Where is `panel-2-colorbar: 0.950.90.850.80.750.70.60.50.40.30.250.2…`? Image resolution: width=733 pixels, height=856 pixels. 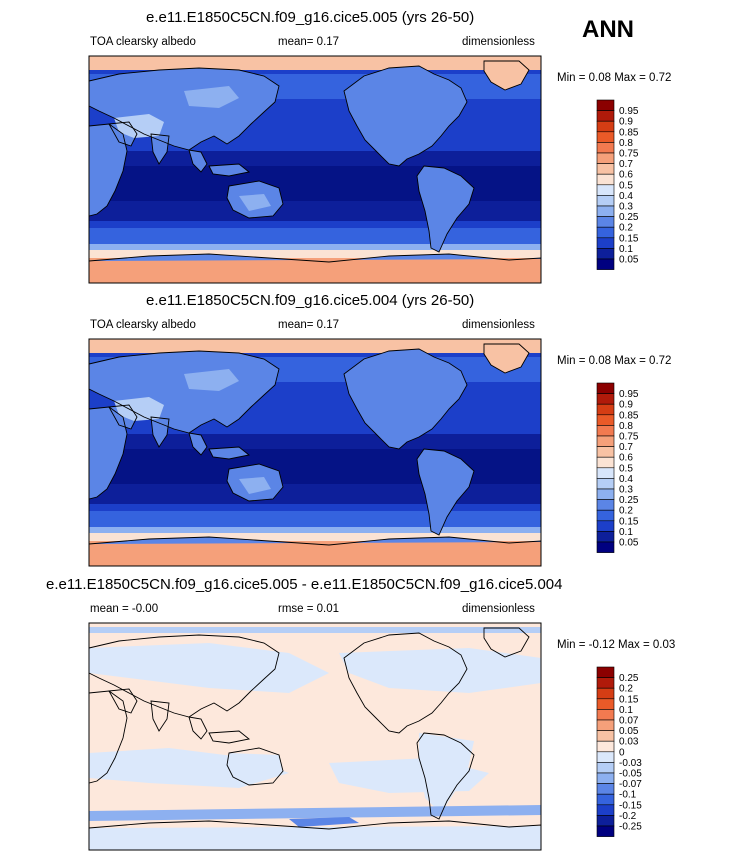
panel-2-colorbar: 0.950.90.850.80.750.70.60.50.40.30.250.2… is located at coordinates (617, 467).